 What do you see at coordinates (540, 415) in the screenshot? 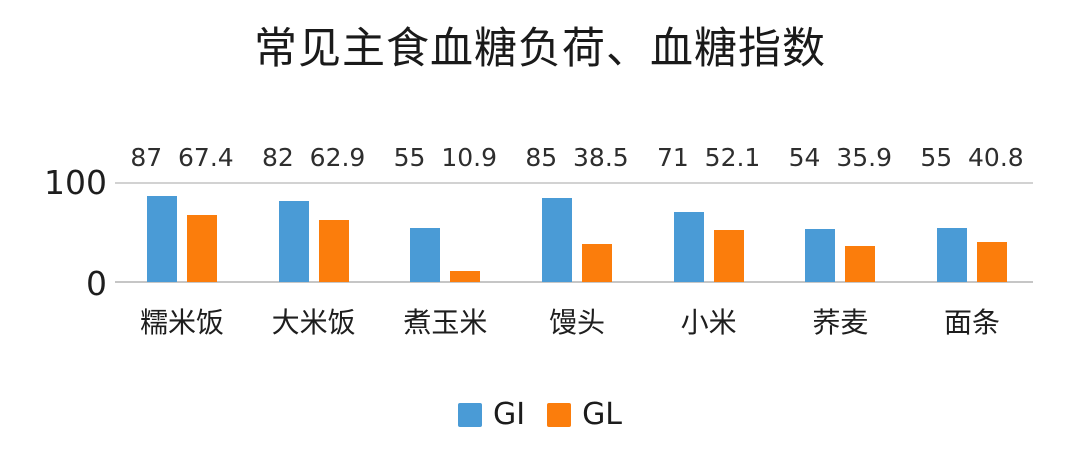
I see `legend: GI GL` at bounding box center [540, 415].